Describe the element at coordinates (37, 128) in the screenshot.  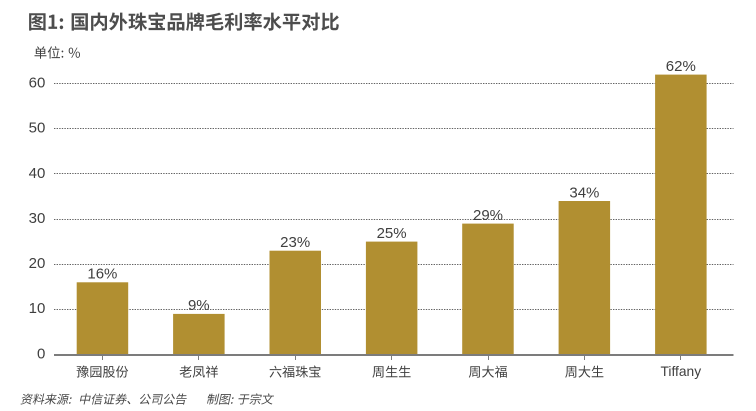
I see `svg-text: 50` at that location.